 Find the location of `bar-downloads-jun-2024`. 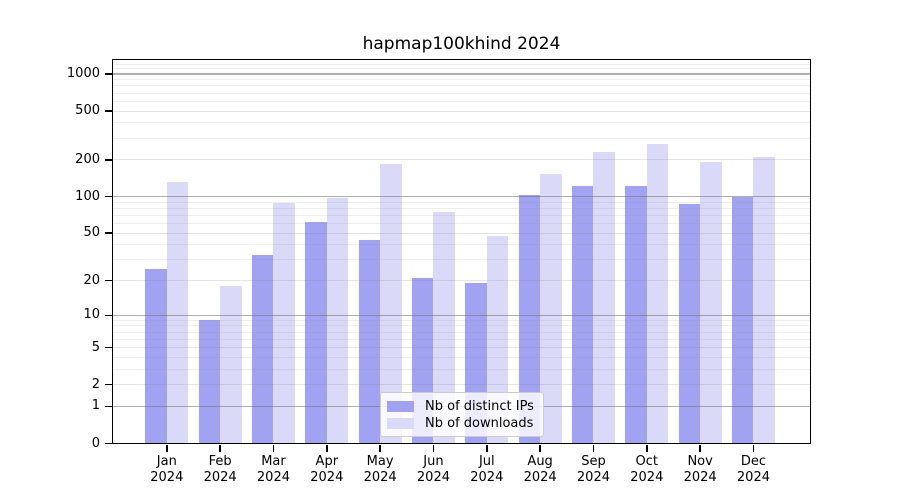

bar-downloads-jun-2024 is located at coordinates (444, 327).